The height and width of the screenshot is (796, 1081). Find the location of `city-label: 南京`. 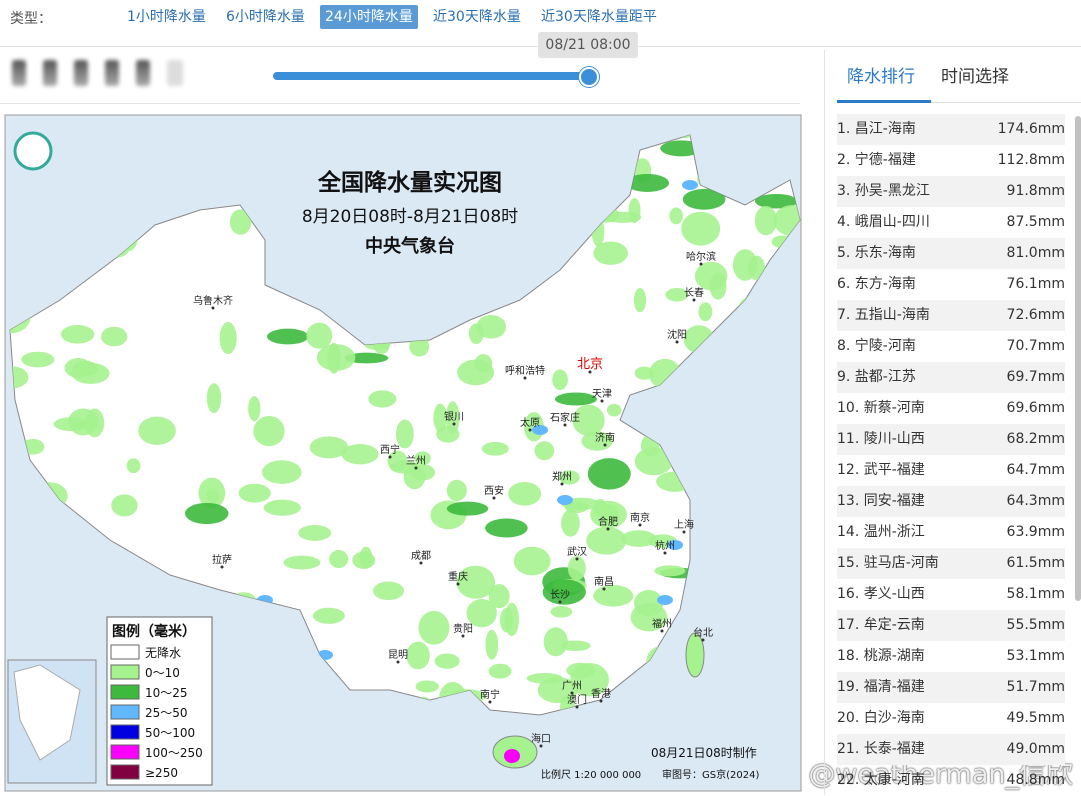

city-label: 南京 is located at coordinates (640, 517).